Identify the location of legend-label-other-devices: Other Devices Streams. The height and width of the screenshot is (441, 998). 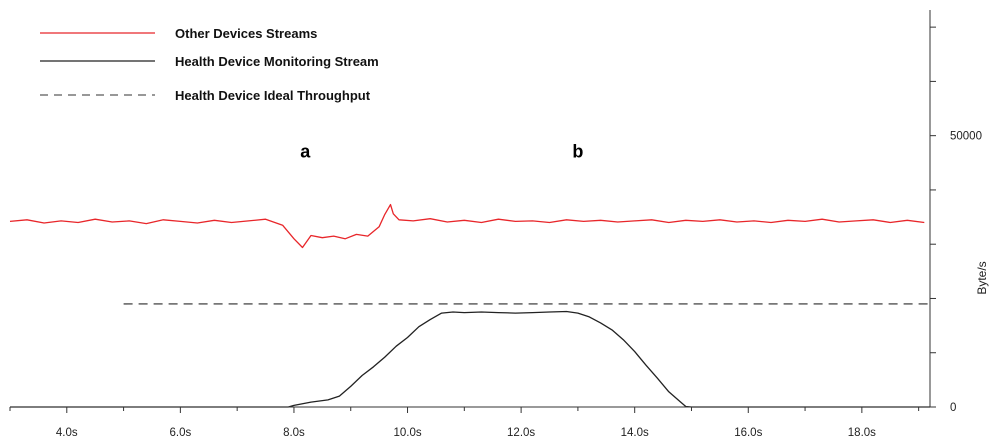
(246, 33).